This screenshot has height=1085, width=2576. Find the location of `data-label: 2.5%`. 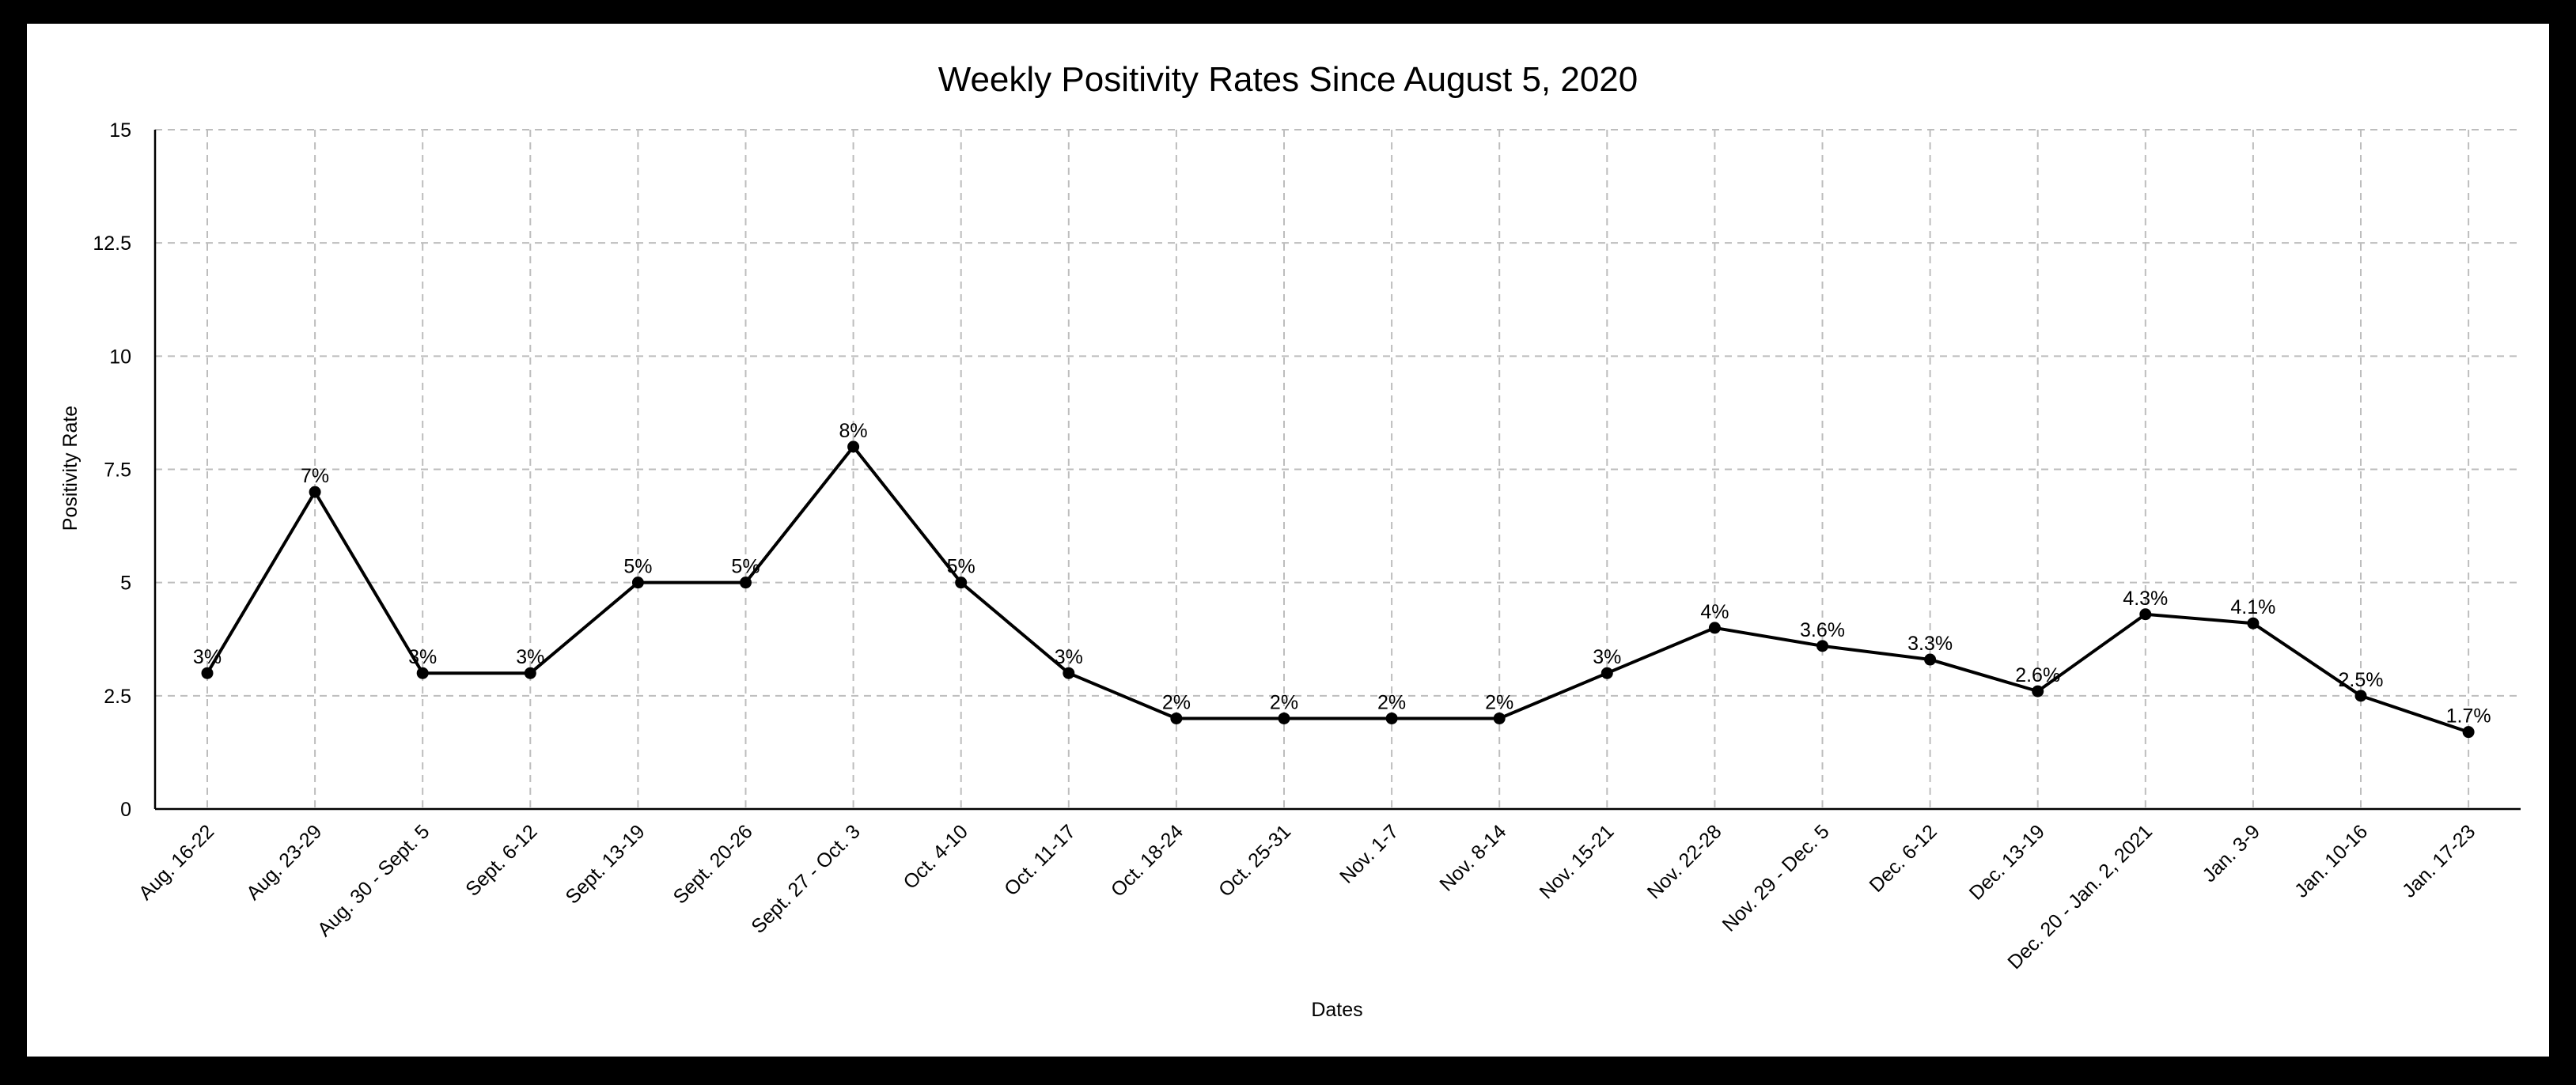

data-label: 2.5% is located at coordinates (2361, 680).